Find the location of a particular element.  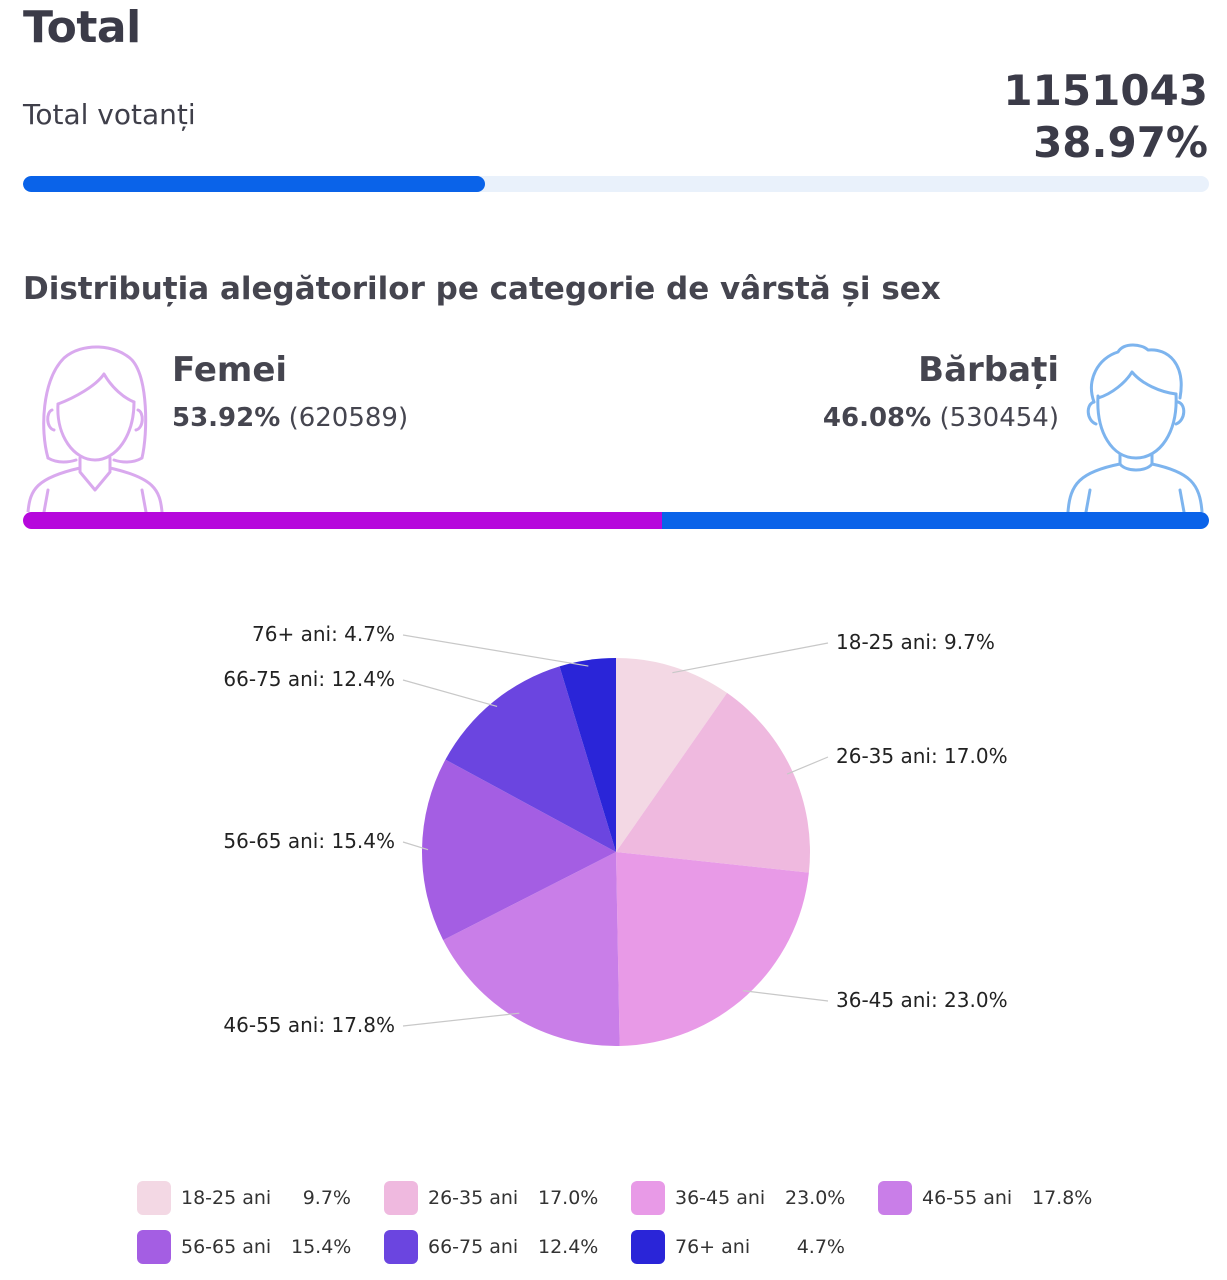

legend-label: 46-55 ani is located at coordinates (967, 1198).